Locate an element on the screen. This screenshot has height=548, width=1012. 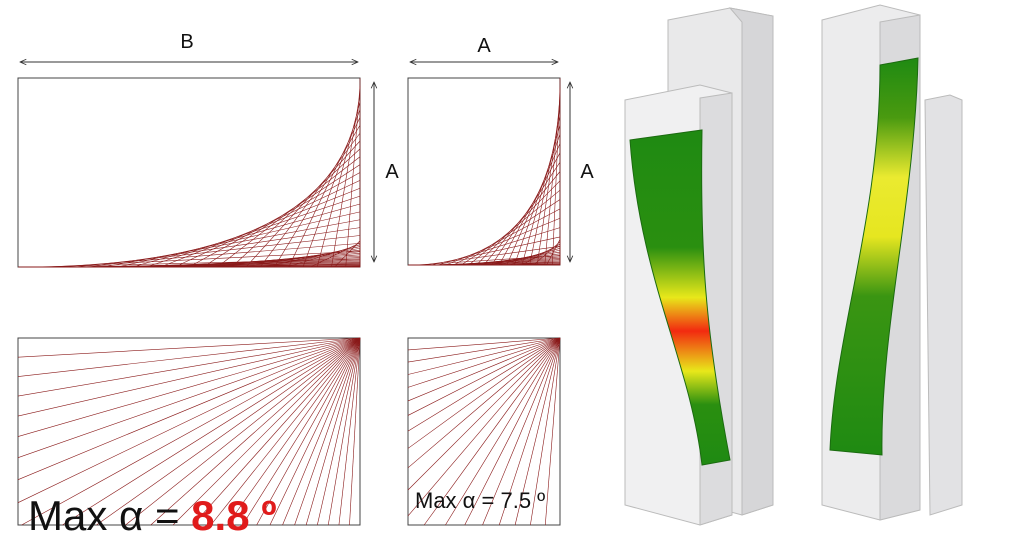
max-angle-label: Max α = 8.8 º is located at coordinates (152, 515).